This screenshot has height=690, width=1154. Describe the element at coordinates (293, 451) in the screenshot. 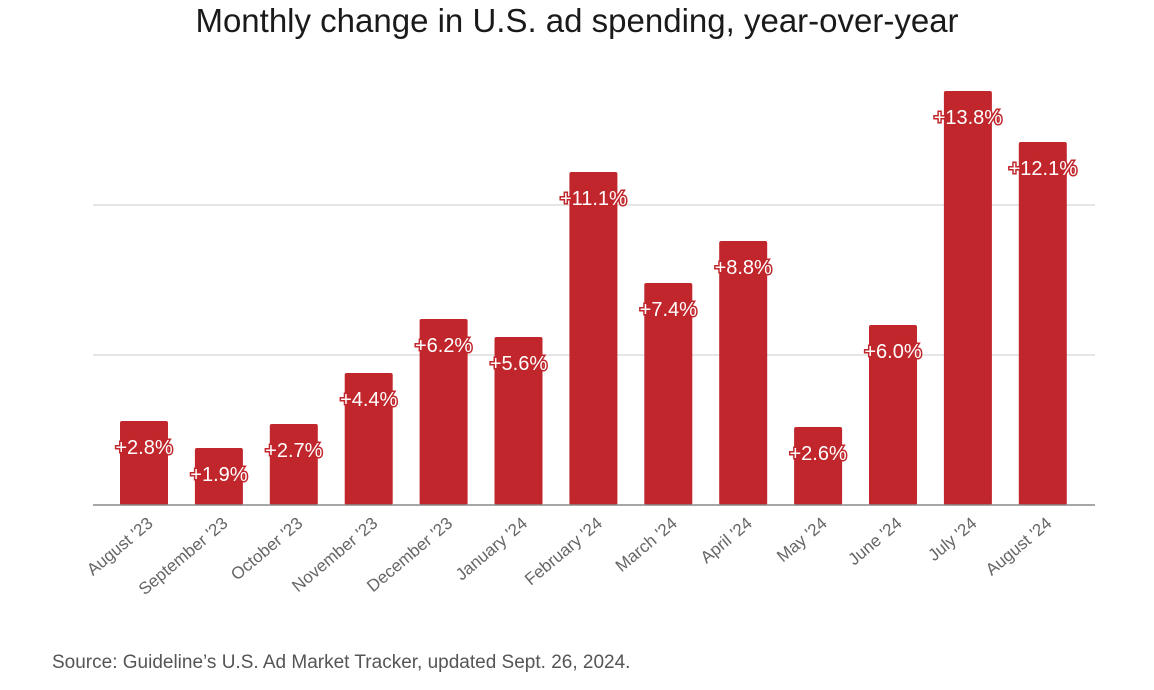

I see `data-label: +2.7%` at that location.